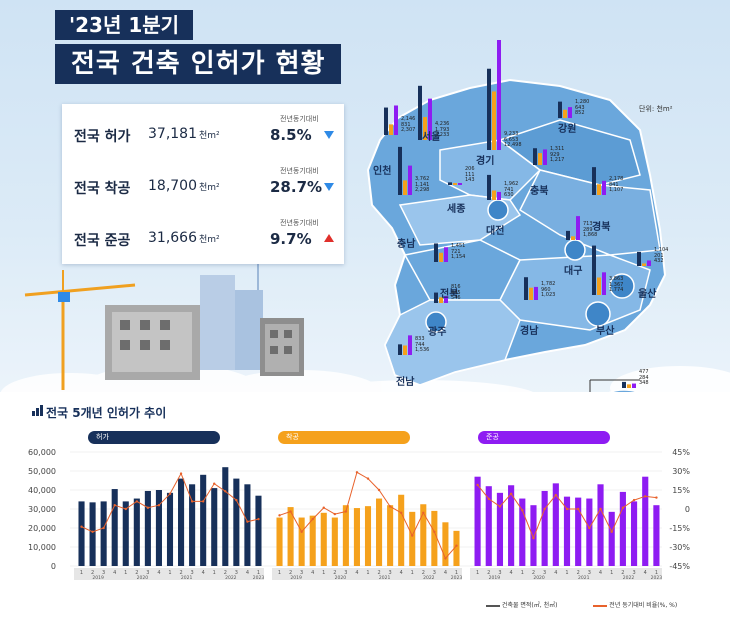 The image size is (730, 626). What do you see at coordinates (495, 578) in the screenshot?
I see `year-label: 2019` at bounding box center [495, 578].